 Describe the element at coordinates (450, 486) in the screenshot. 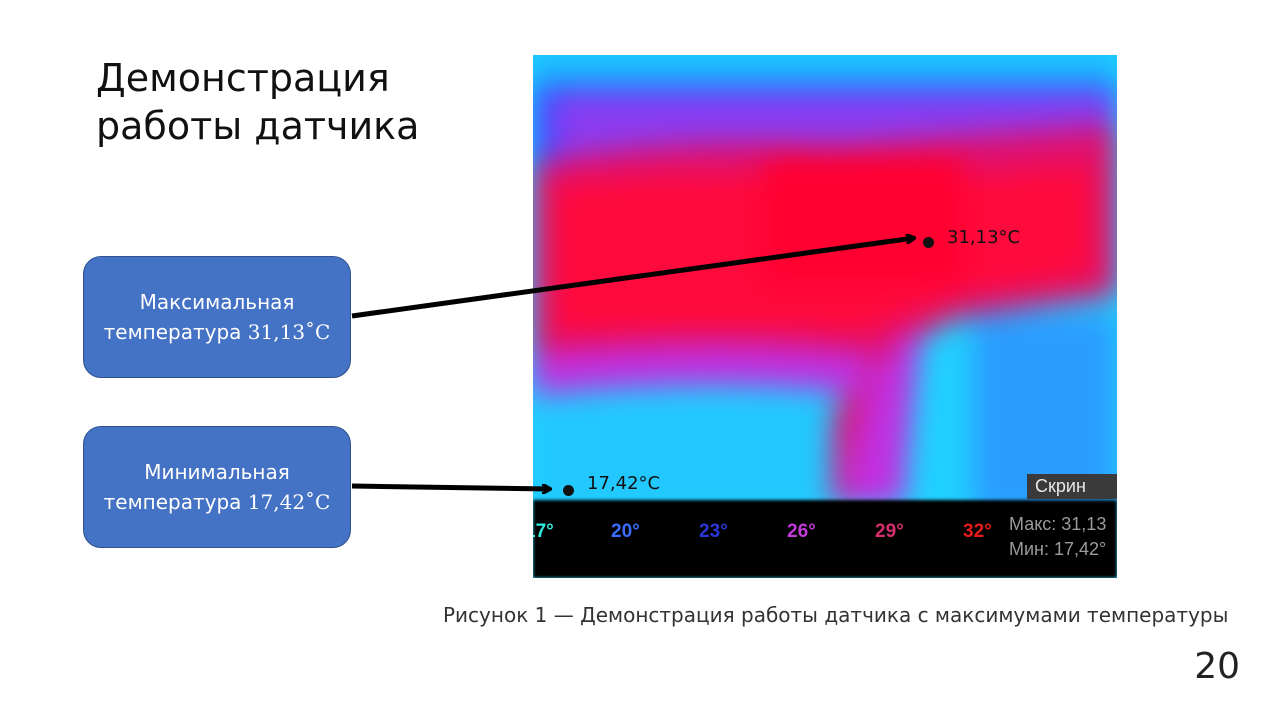

I see `min-arrow` at that location.